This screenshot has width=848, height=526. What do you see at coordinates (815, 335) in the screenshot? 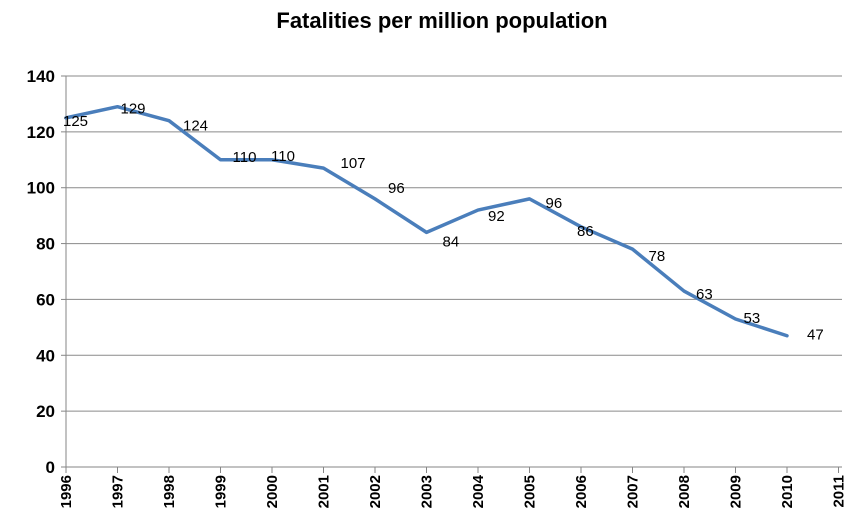
I see `data-label: 47` at bounding box center [815, 335].